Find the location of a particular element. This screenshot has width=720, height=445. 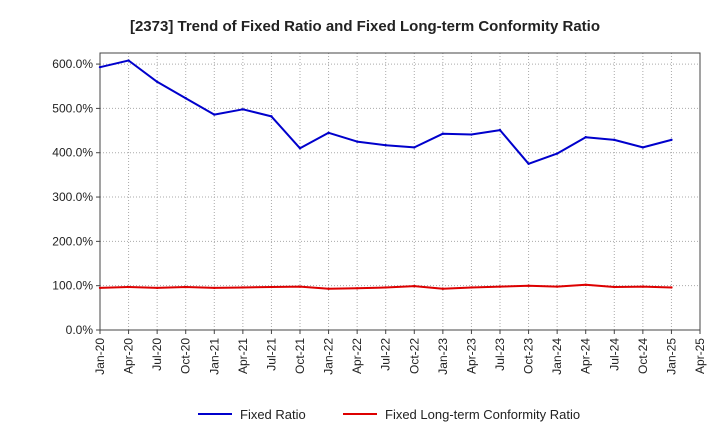

y-tick-label: 400.0% is located at coordinates (72, 153).